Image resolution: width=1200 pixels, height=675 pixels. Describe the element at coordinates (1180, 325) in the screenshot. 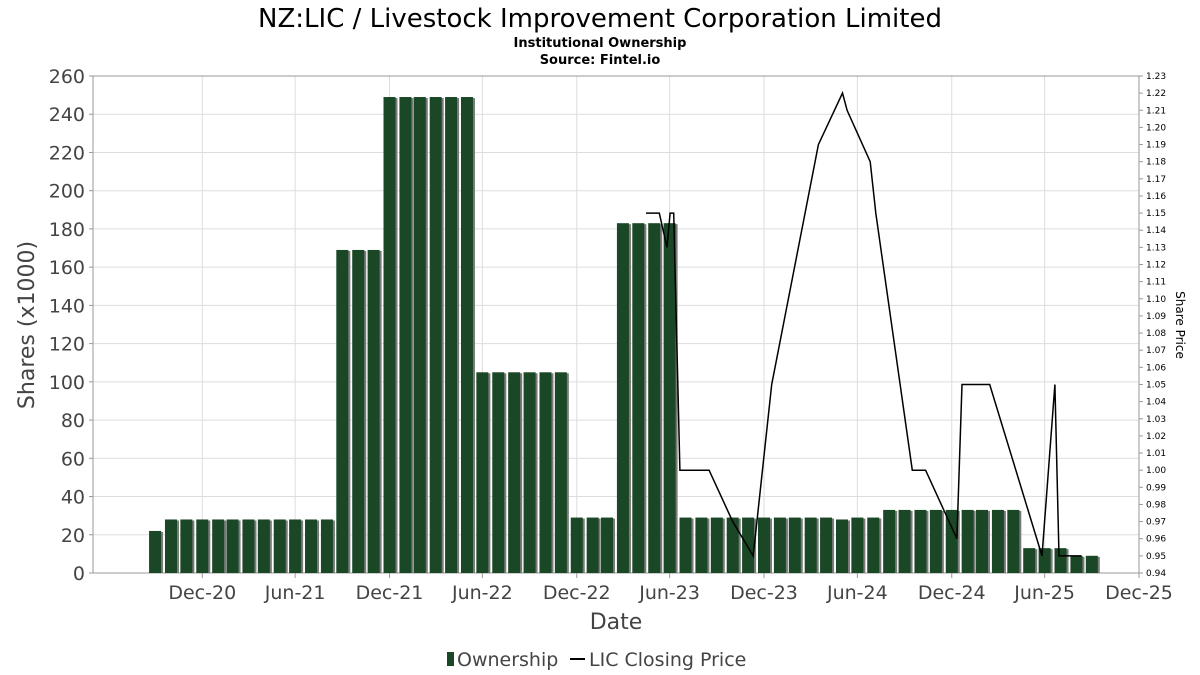

I see `y-axis-right-label: Share Price` at that location.